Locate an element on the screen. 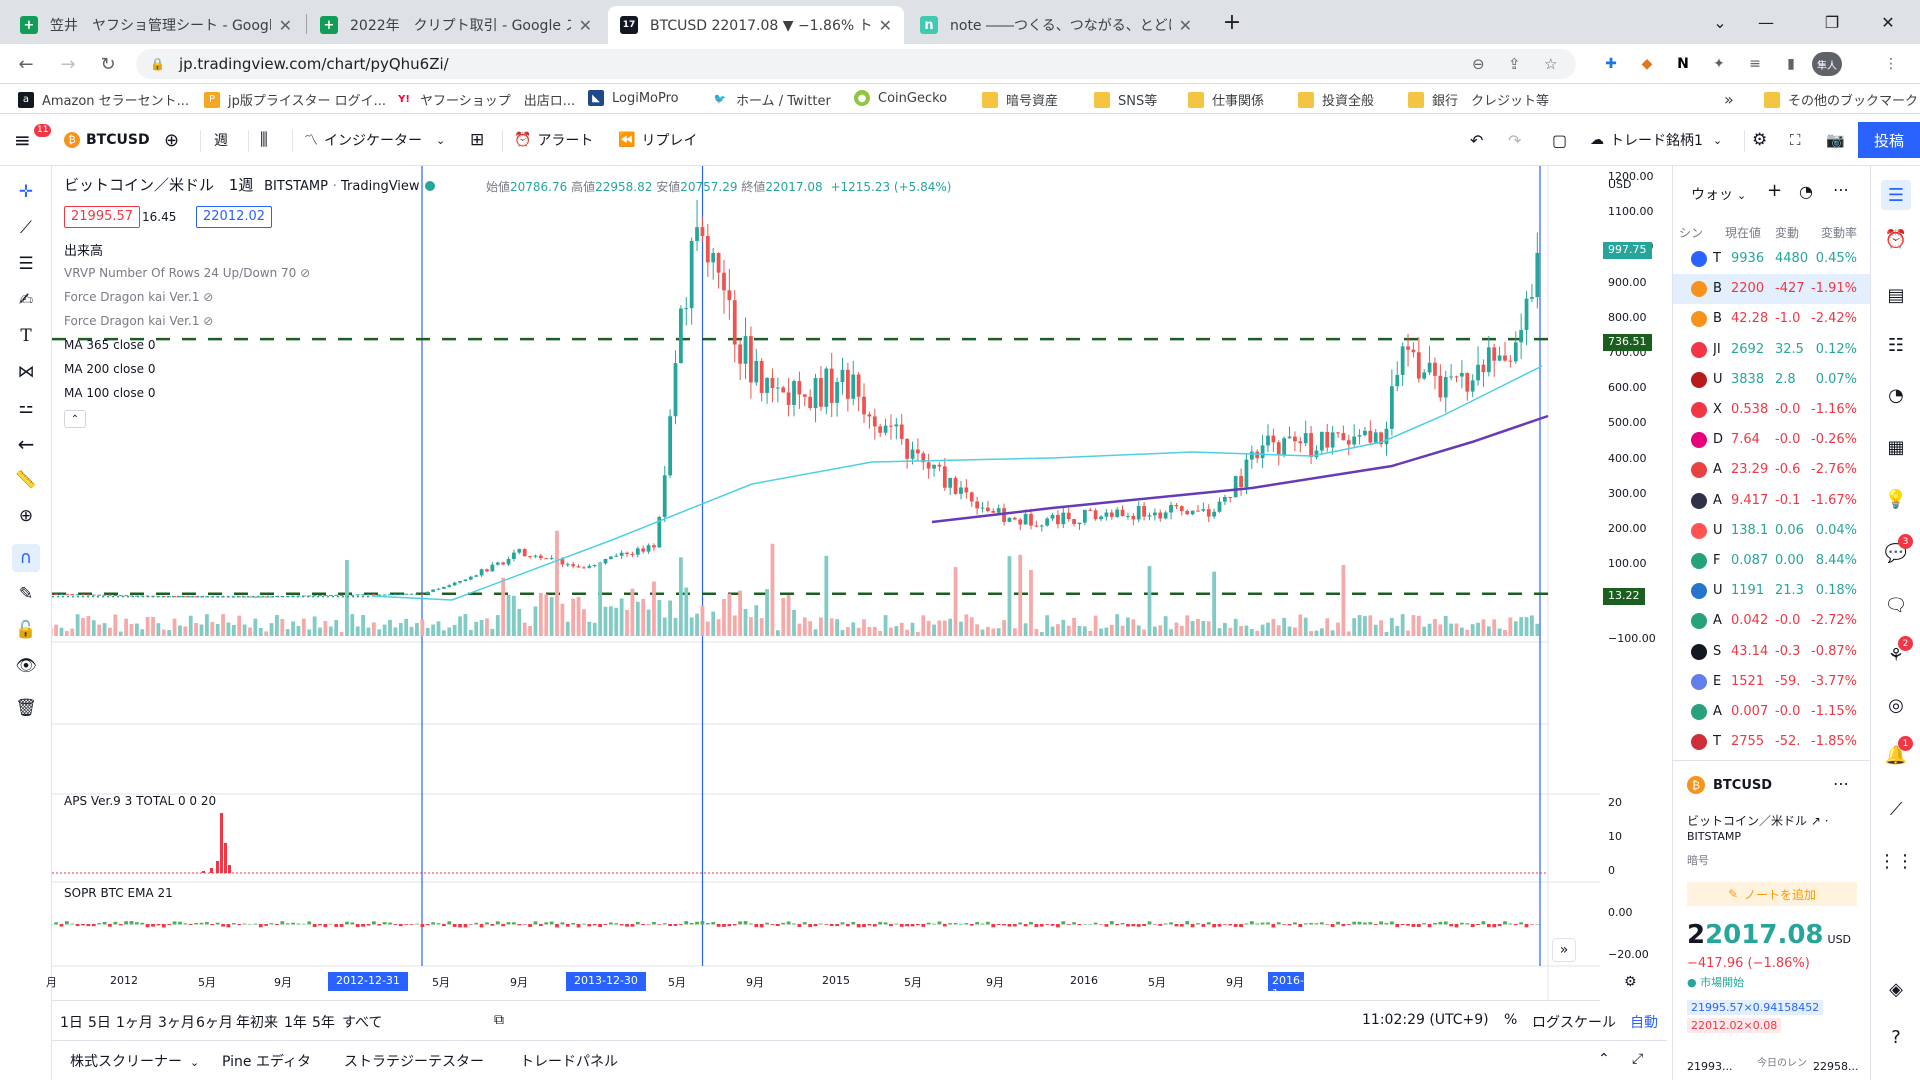 Image resolution: width=1920 pixels, height=1080 pixels. advanced-view-icon: ◔ is located at coordinates (1806, 191).